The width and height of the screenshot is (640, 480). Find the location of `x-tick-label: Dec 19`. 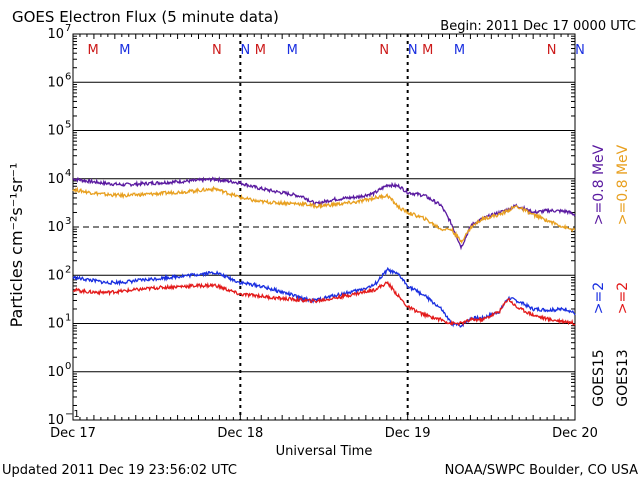

x-tick-label: Dec 19 is located at coordinates (408, 433).